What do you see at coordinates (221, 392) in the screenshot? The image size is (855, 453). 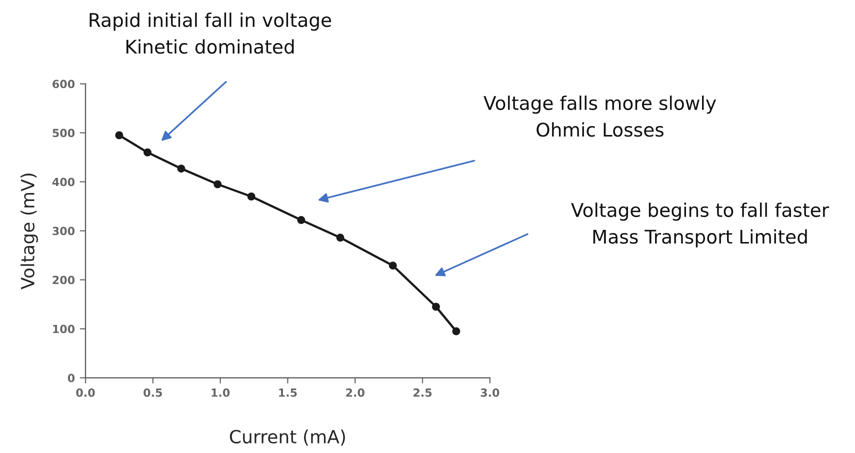 I see `x-tick-label: 1.0` at bounding box center [221, 392].